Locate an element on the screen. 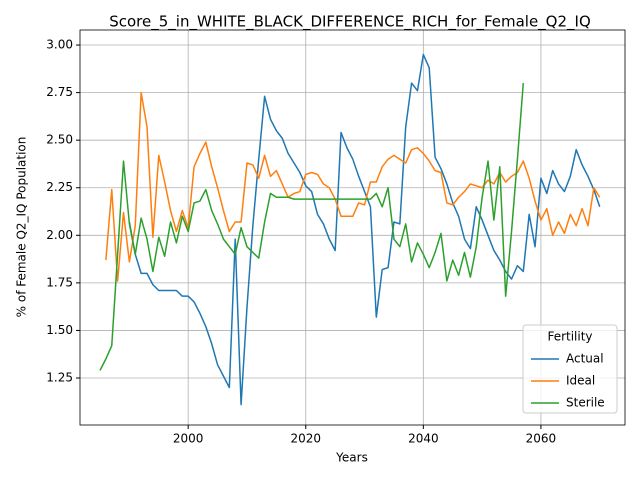 The width and height of the screenshot is (640, 480). y-tick-label: 2.50 is located at coordinates (59, 140).